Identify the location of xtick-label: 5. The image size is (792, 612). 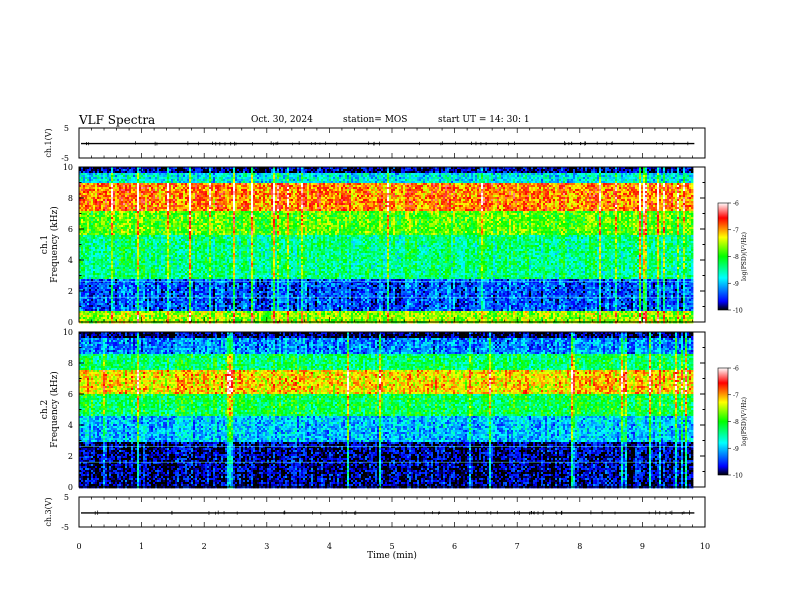
(391, 546).